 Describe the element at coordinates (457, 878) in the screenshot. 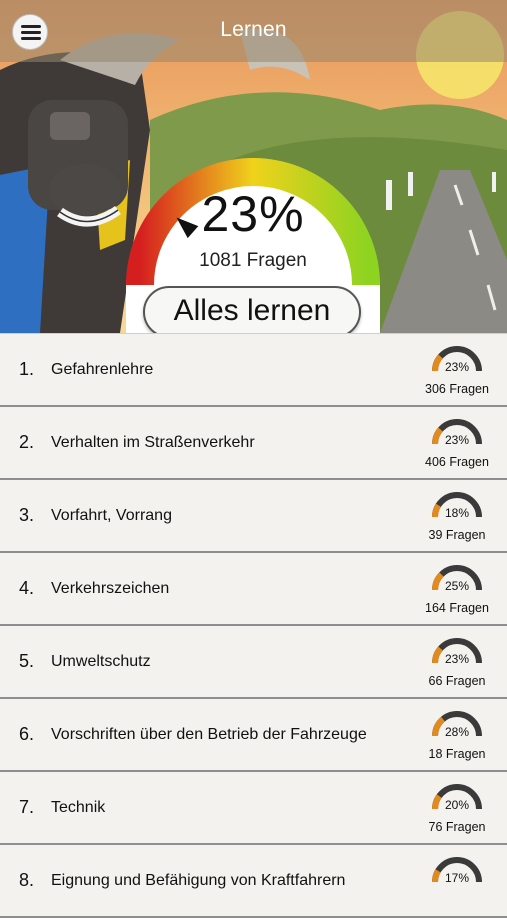

I see `category-percent: 17%` at that location.